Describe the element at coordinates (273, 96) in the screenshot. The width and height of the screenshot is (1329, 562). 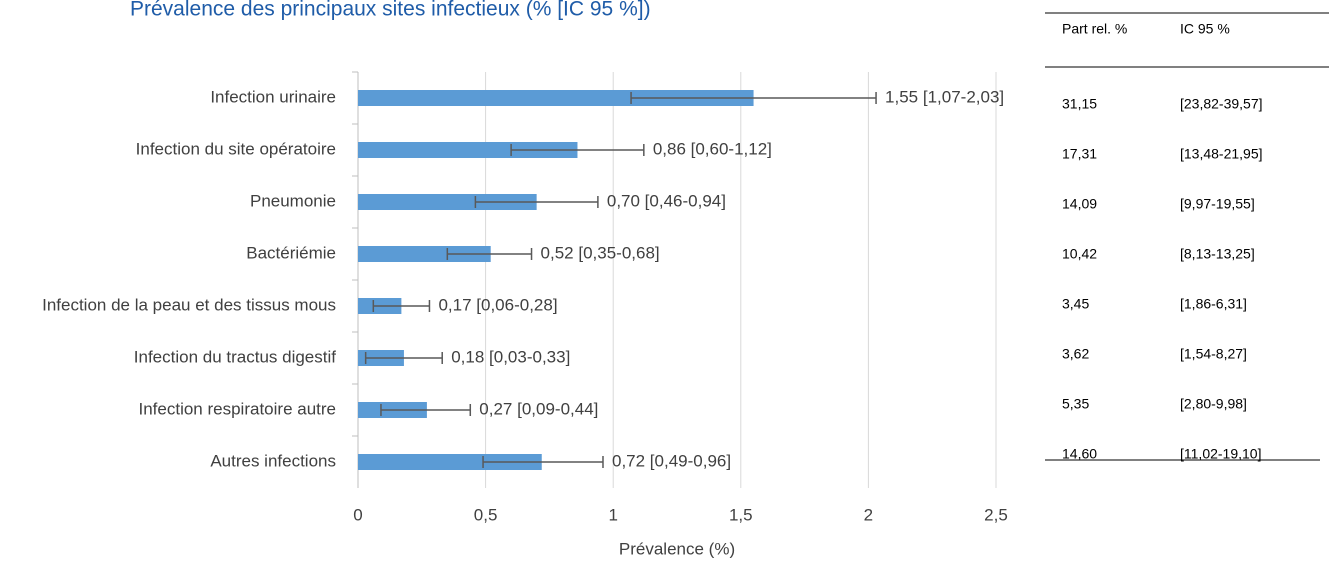
I see `y-tick-label: Infection urinaire` at that location.